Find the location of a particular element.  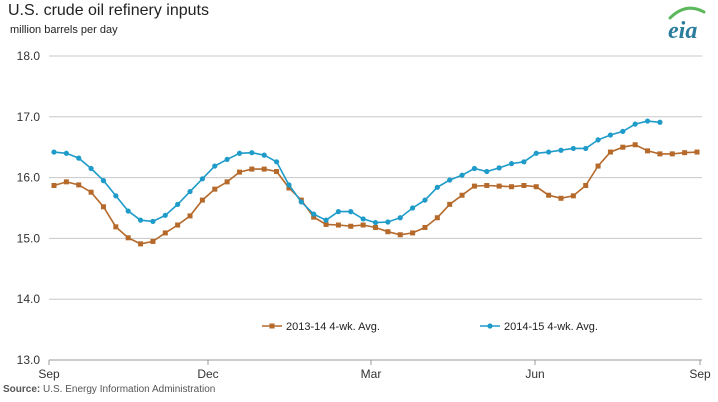

legend-label: 2013-14 4-wk. Avg. is located at coordinates (333, 327).